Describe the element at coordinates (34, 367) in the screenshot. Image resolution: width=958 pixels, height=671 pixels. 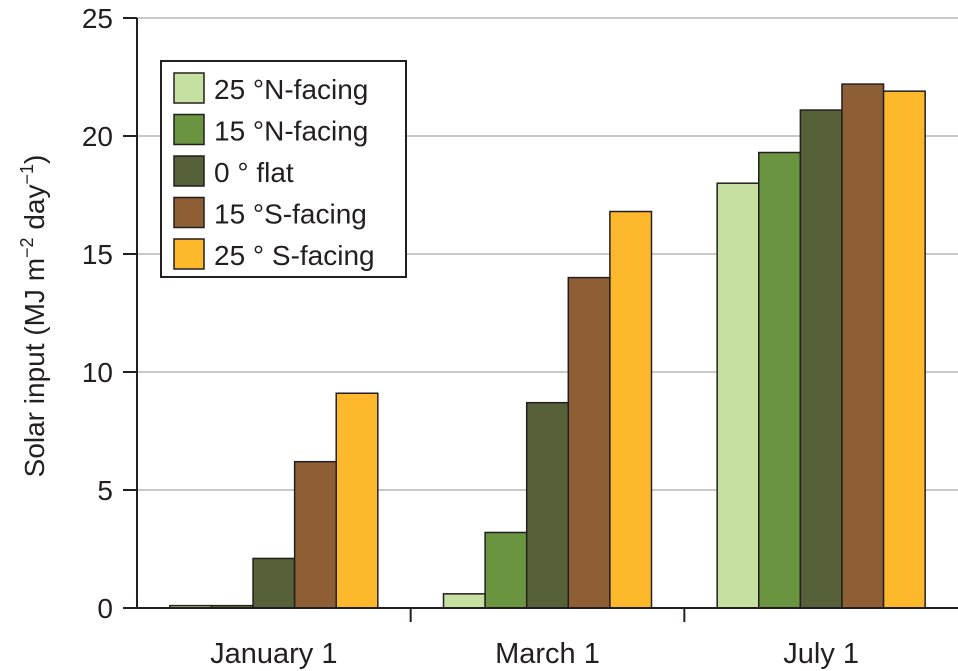
I see `y-axis-label-prefix: Solar input (MJ m` at that location.